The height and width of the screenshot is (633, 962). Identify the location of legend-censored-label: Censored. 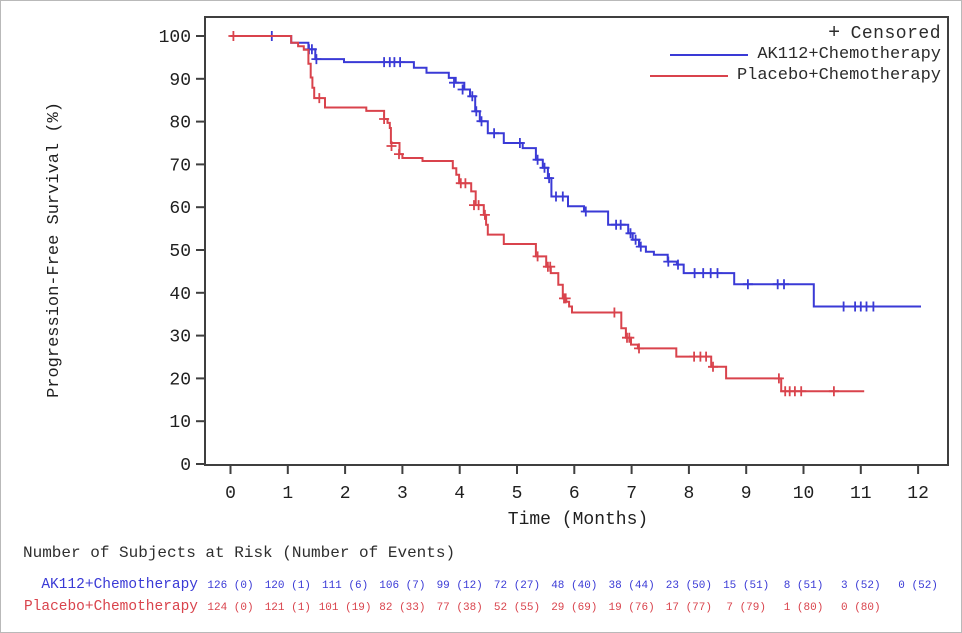
(895, 33).